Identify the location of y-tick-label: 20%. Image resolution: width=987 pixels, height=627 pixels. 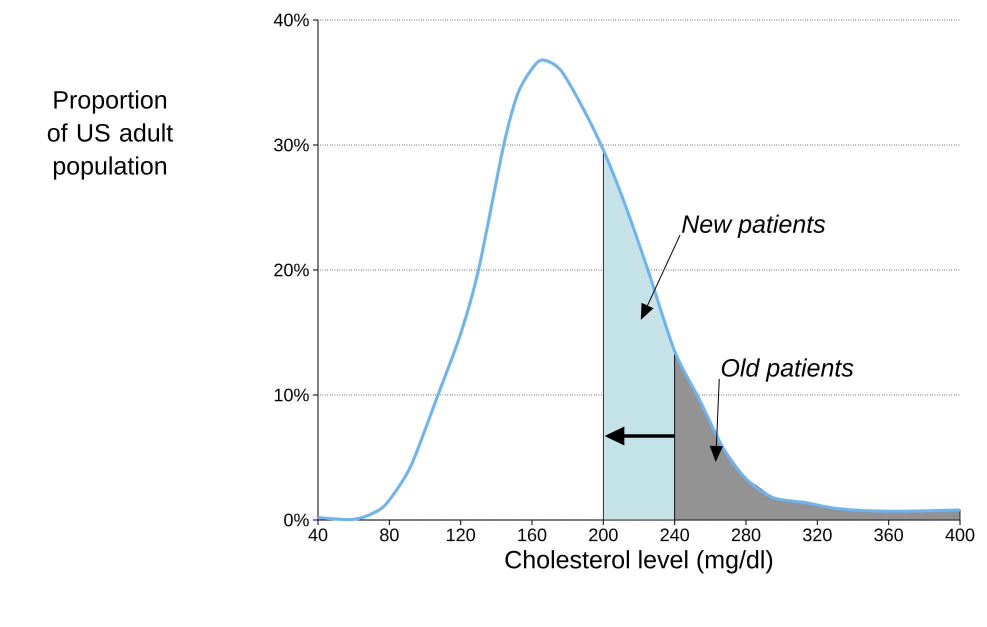
(291, 270).